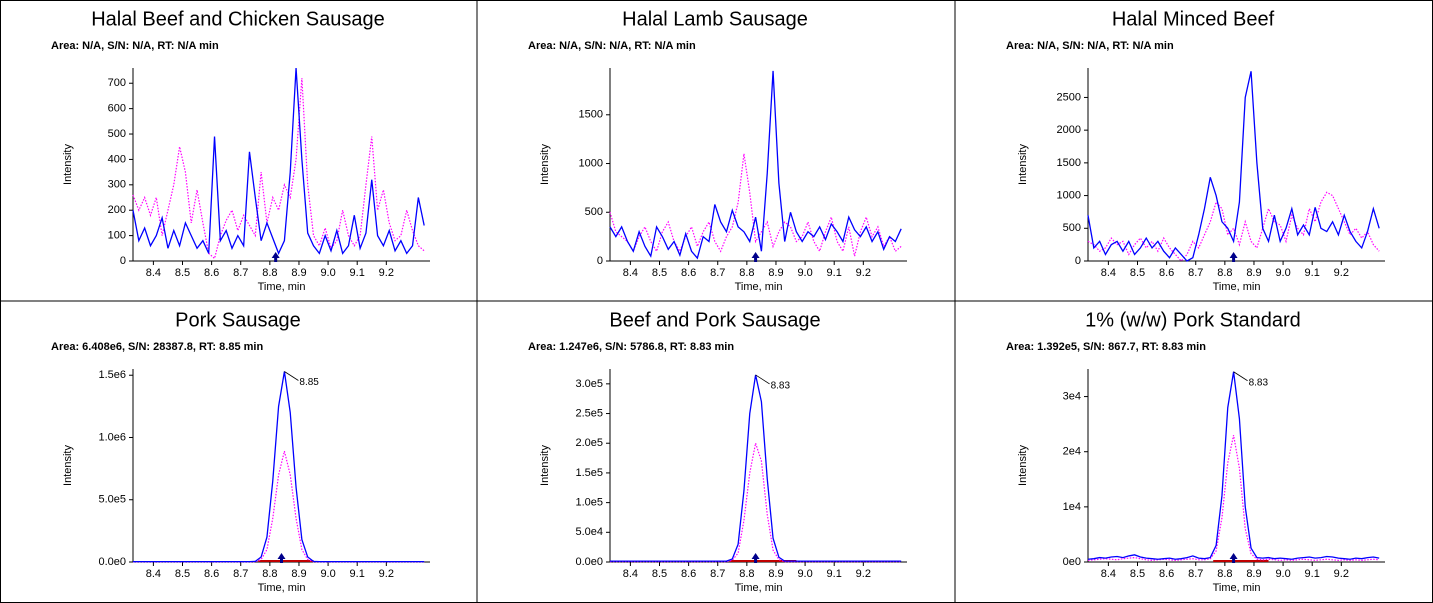 The height and width of the screenshot is (603, 1433). Describe the element at coordinates (589, 384) in the screenshot. I see `y-tick-label: 3.0e5` at that location.